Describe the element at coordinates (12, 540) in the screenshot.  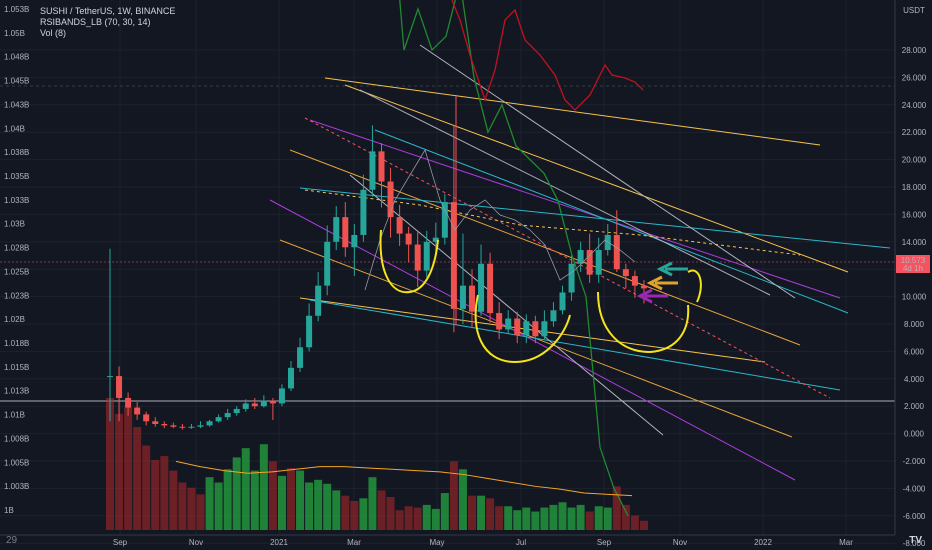
I see `footer-left-label: 29` at that location.